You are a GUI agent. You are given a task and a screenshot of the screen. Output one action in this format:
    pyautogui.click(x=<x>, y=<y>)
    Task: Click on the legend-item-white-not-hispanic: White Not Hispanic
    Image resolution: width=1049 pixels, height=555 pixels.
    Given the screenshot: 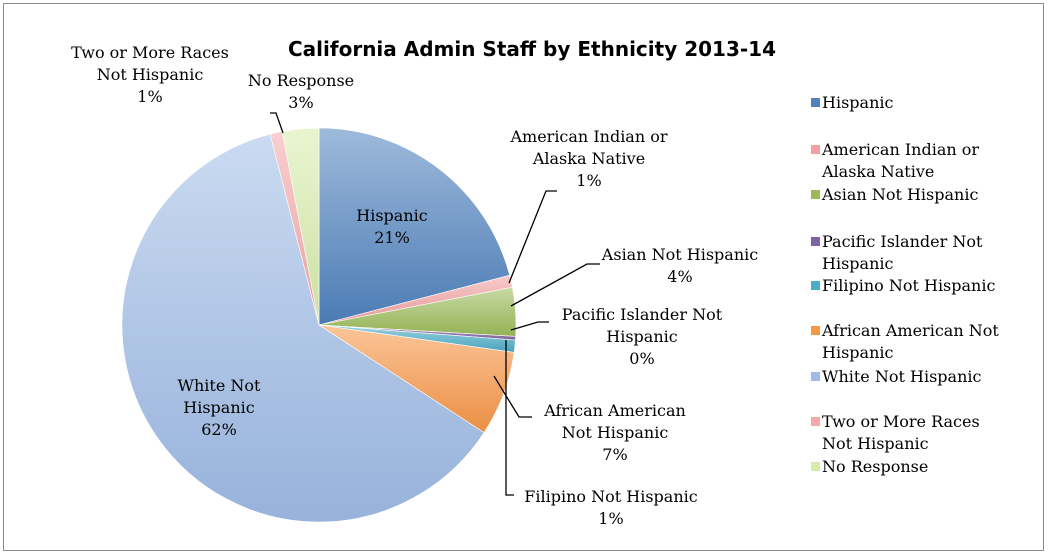 What is the action you would take?
    pyautogui.click(x=901, y=376)
    